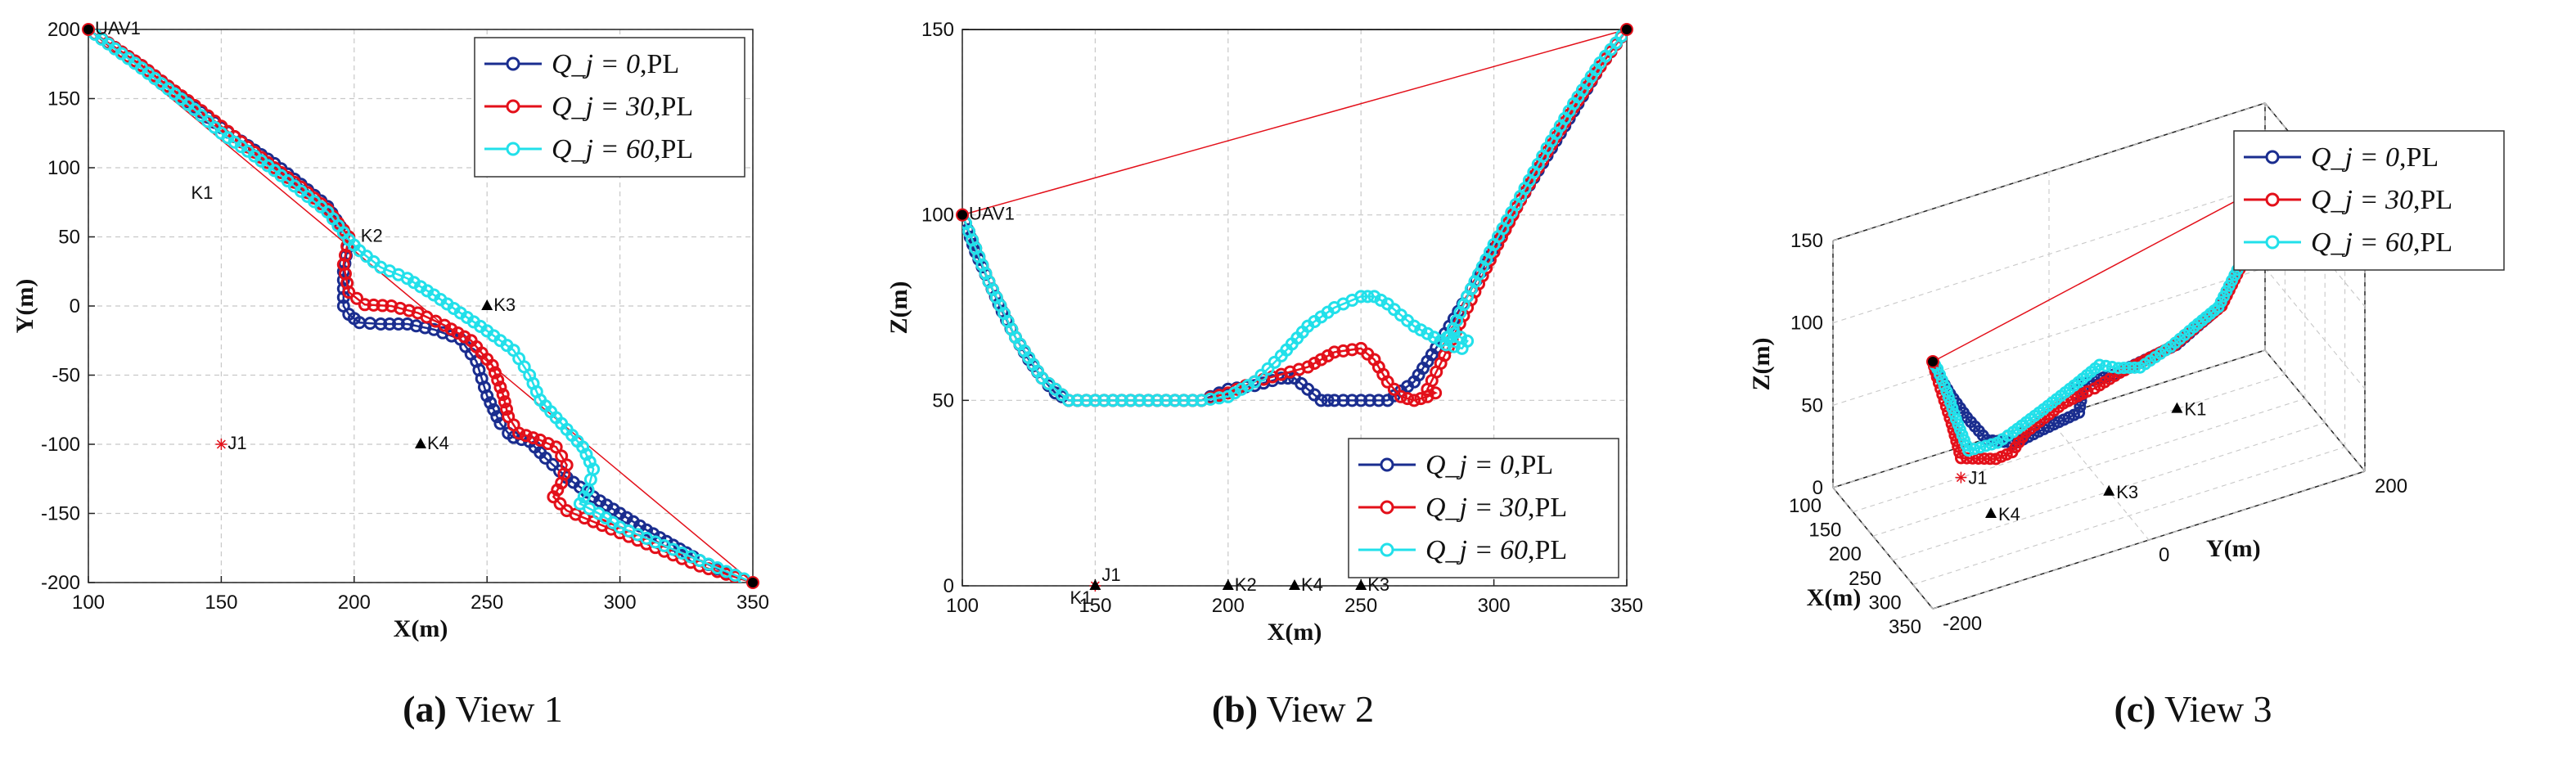 The height and width of the screenshot is (765, 2576). I want to click on caption-view-2: (b) View 2, so click(1292, 709).